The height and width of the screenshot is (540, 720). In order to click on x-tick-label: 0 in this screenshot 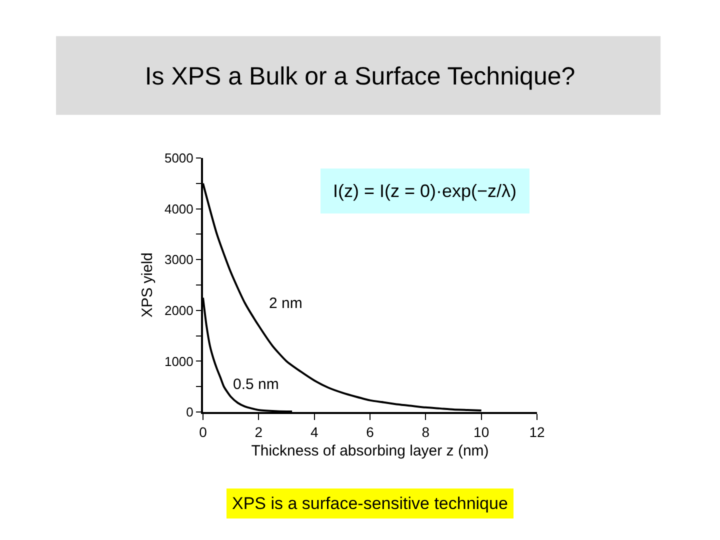, I will do `click(203, 432)`.